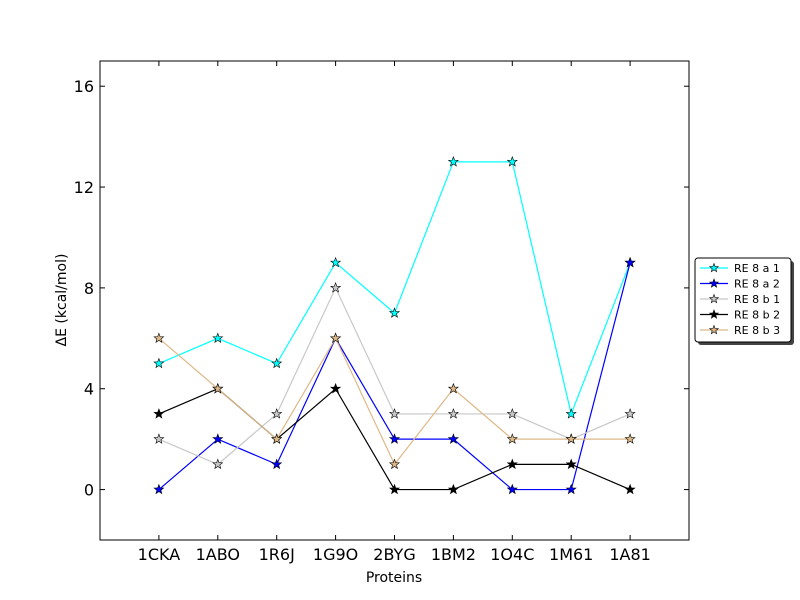 This screenshot has height=600, width=800. Describe the element at coordinates (84, 86) in the screenshot. I see `y-tick-label: 16` at that location.